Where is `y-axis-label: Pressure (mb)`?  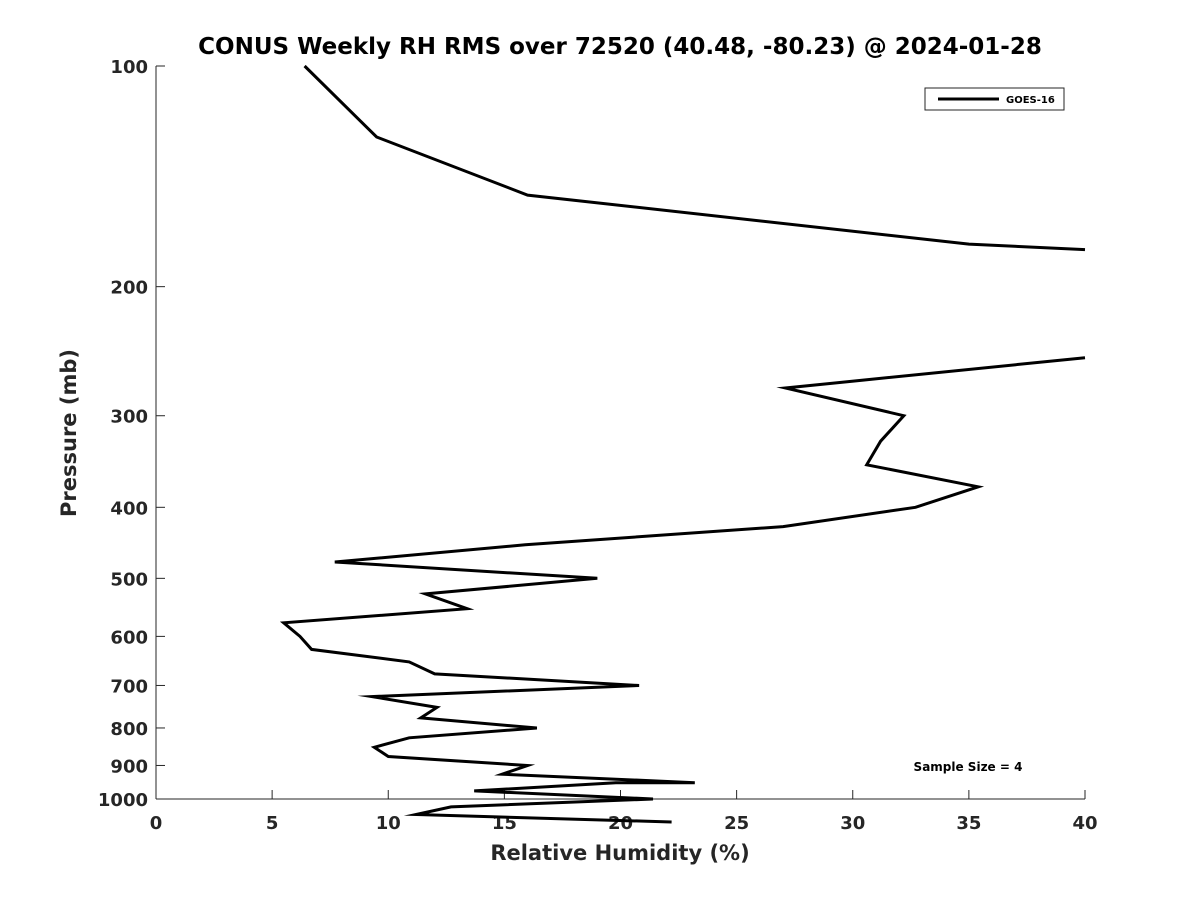
y-axis-label: Pressure (mb) is located at coordinates (69, 433).